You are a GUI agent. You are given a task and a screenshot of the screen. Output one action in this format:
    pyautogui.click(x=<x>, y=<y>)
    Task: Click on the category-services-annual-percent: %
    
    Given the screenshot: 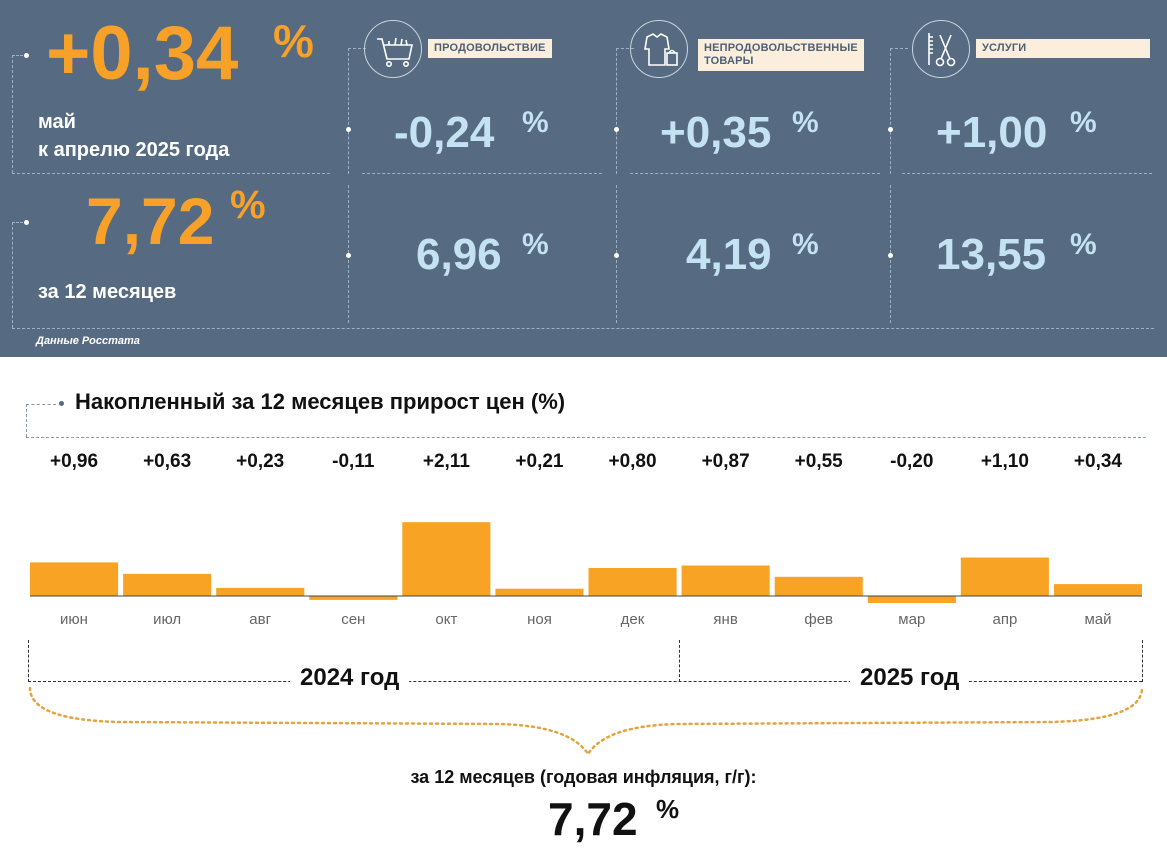 What is the action you would take?
    pyautogui.click(x=1083, y=244)
    